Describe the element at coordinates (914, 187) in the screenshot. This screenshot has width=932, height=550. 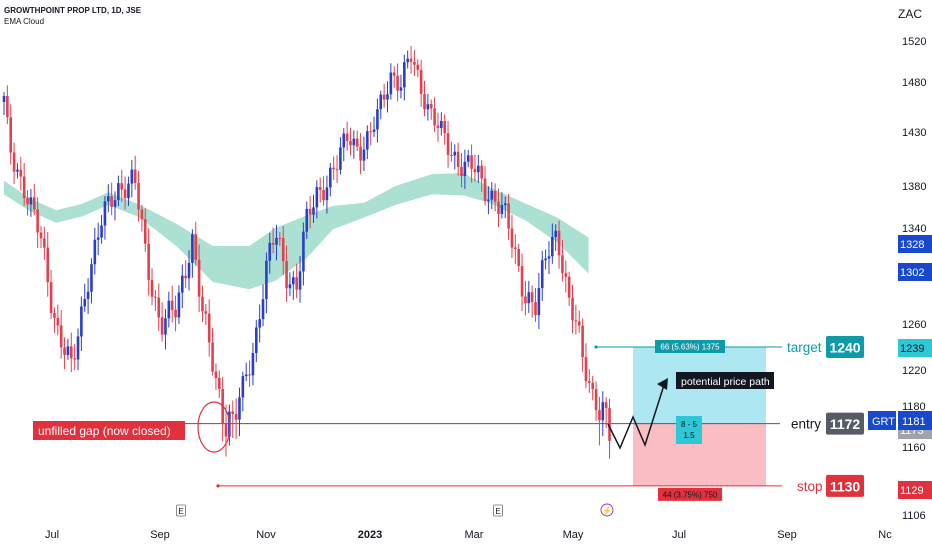
I see `y-tick-label: 1380` at that location.